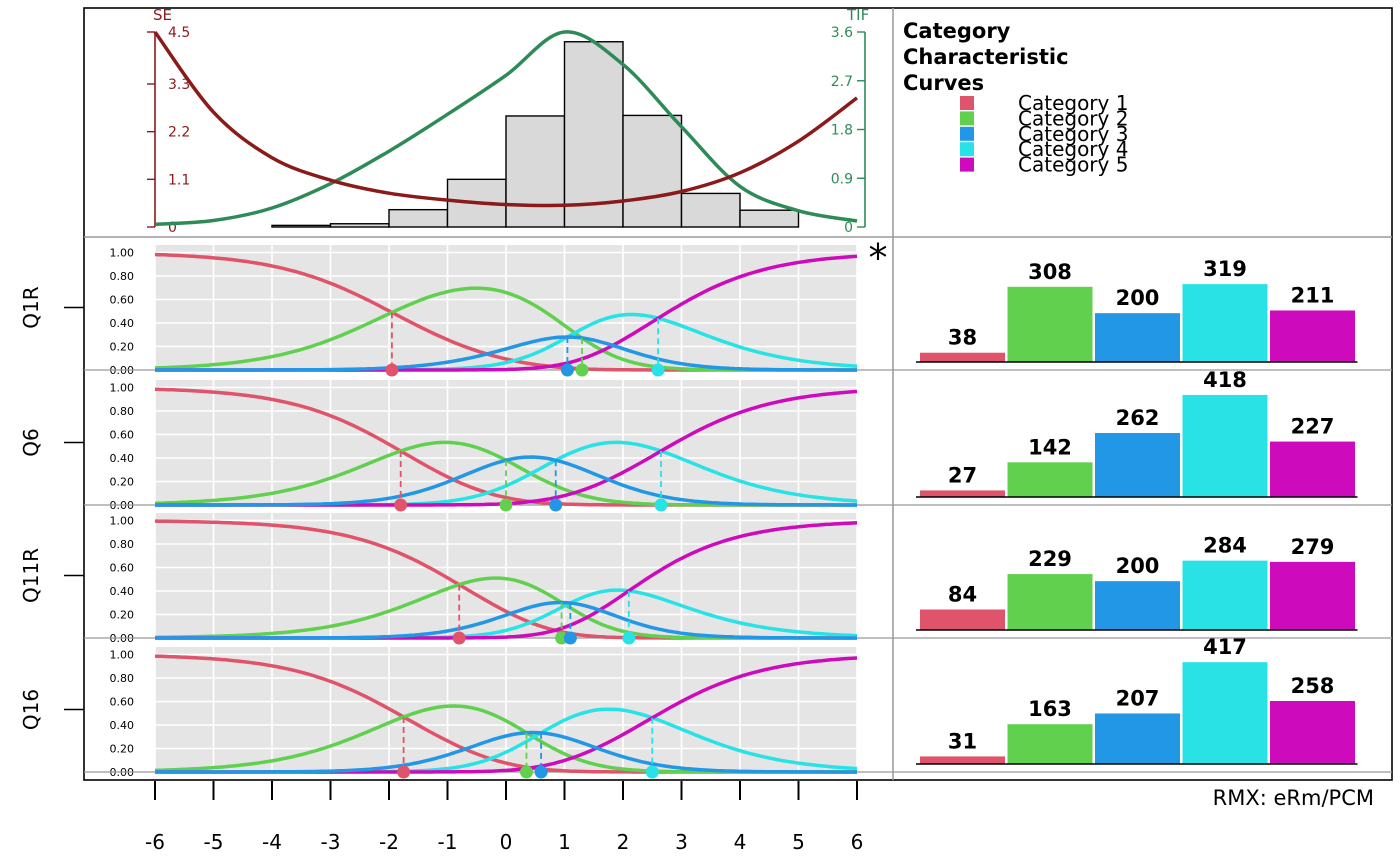  What do you see at coordinates (448, 842) in the screenshot?
I see `x-tick-label: -1` at bounding box center [448, 842].